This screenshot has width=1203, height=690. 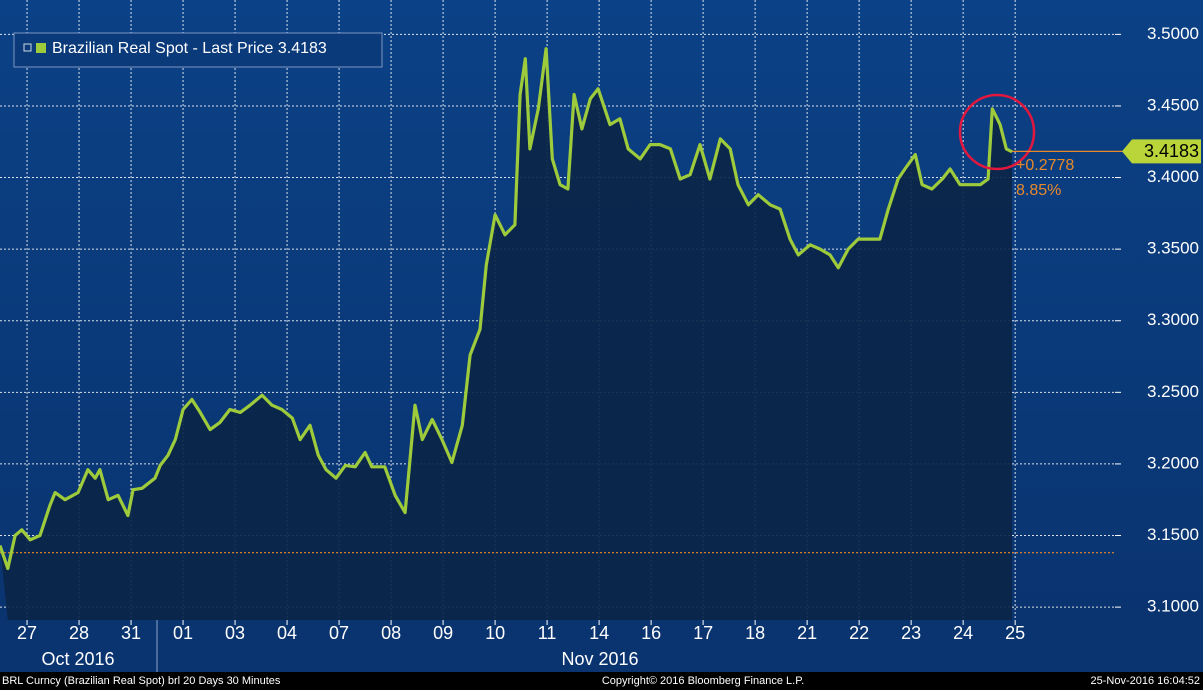 What do you see at coordinates (1173, 534) in the screenshot?
I see `y-tick-label: 3.1500` at bounding box center [1173, 534].